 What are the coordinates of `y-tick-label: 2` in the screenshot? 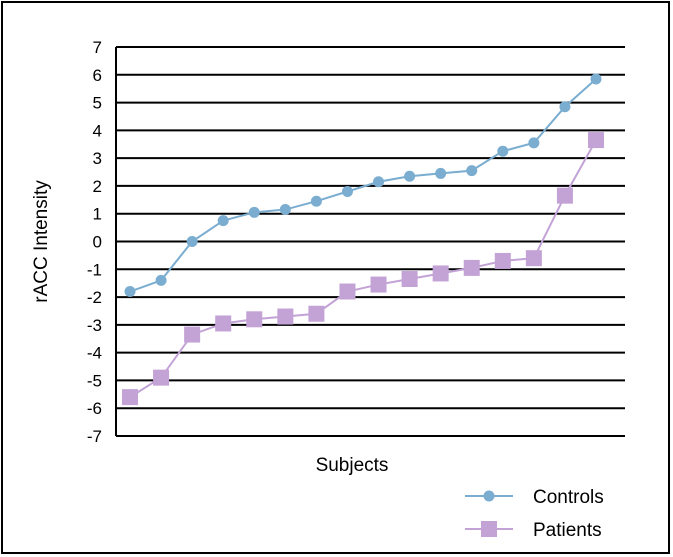 It's located at (97, 186).